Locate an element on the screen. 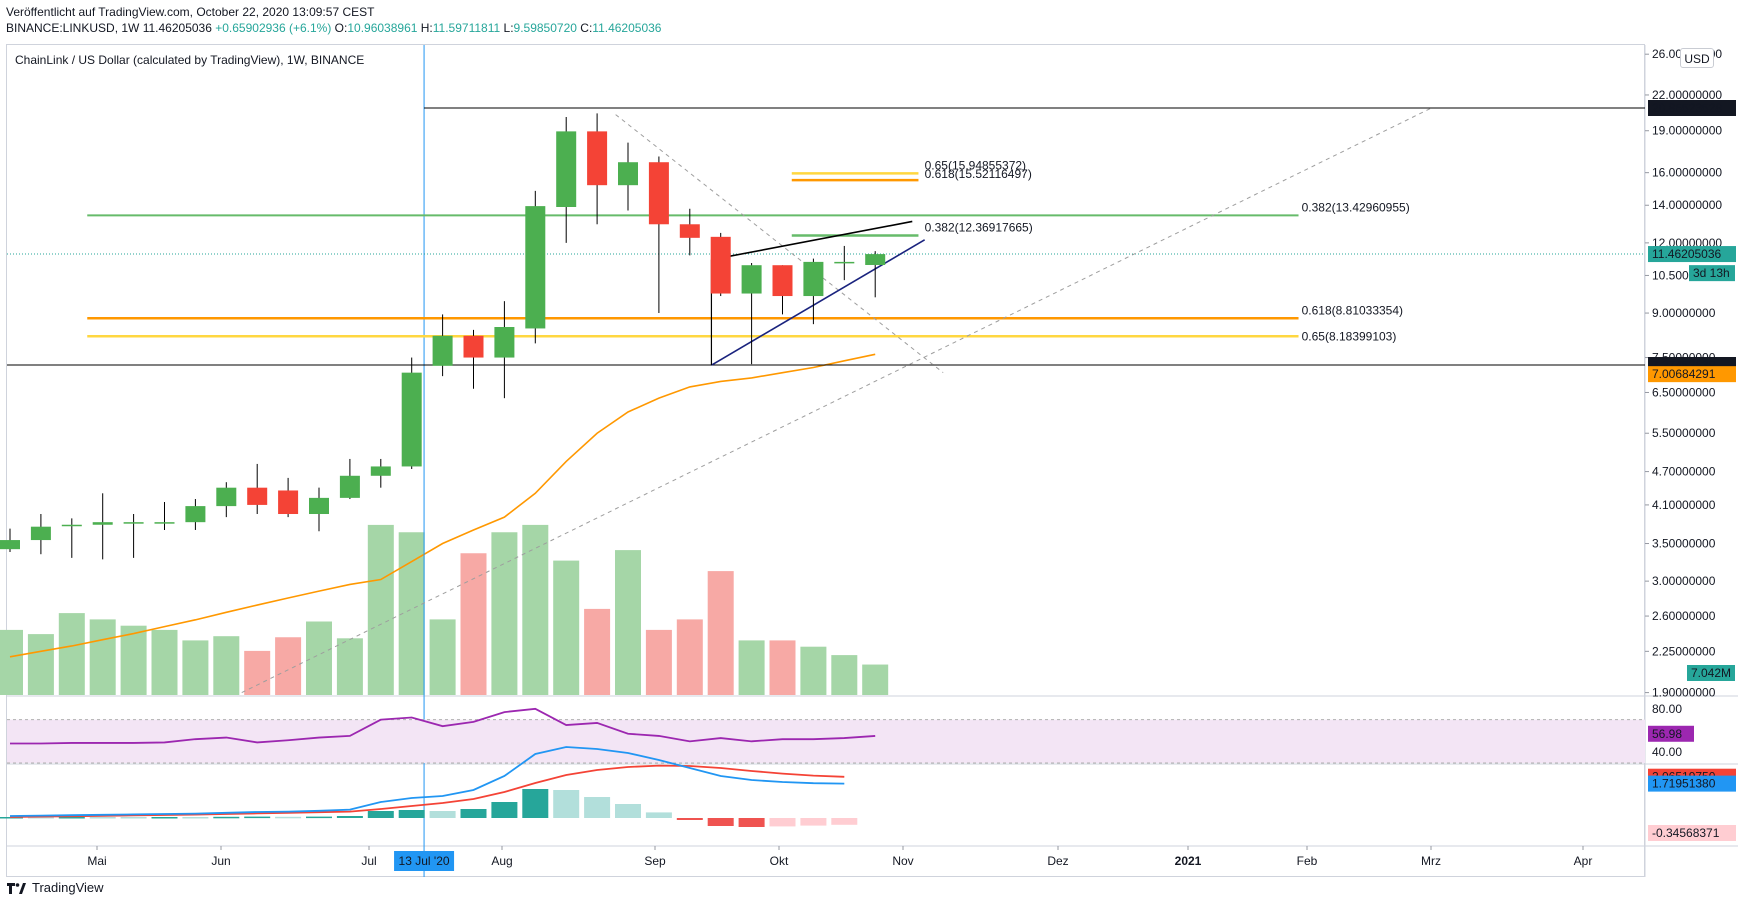 The width and height of the screenshot is (1738, 911). y-tick-label: 4.70000000 is located at coordinates (1684, 472).